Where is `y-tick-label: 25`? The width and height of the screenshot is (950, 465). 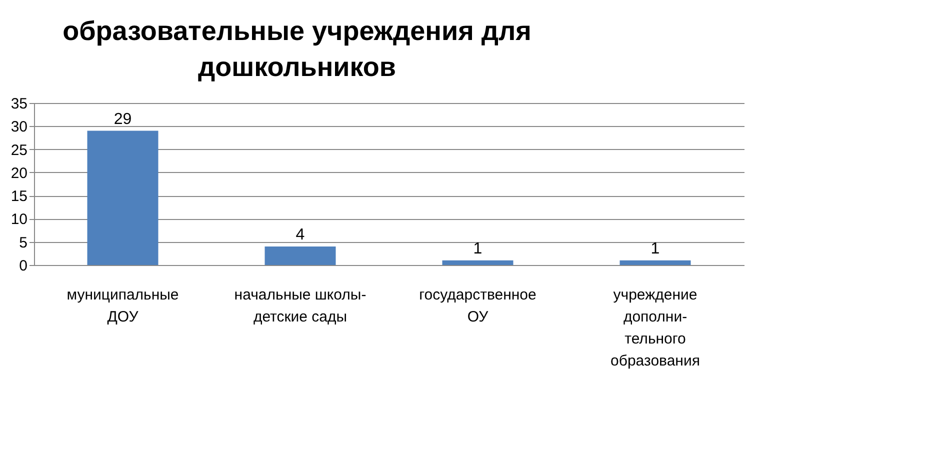 y-tick-label: 25 is located at coordinates (19, 150).